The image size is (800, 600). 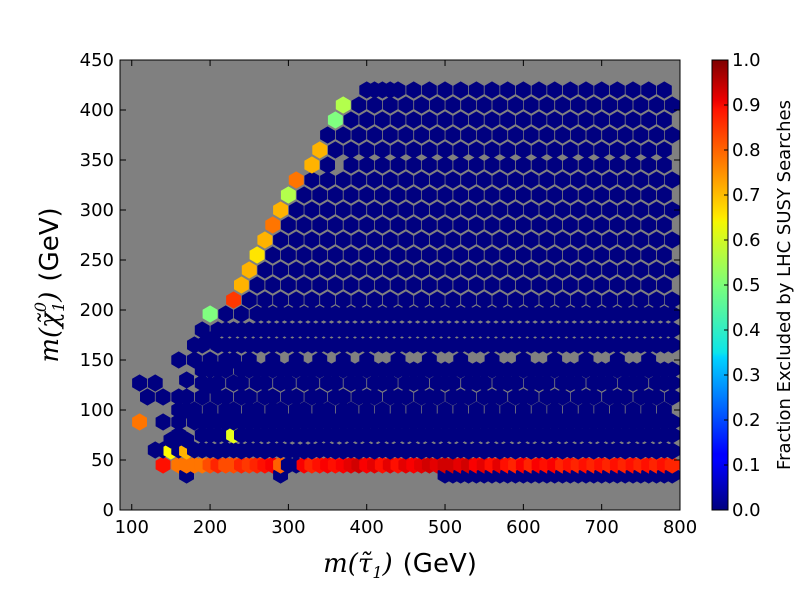 I want to click on x-axis-label: m(τ̃1) (GeV), so click(x=400, y=565).